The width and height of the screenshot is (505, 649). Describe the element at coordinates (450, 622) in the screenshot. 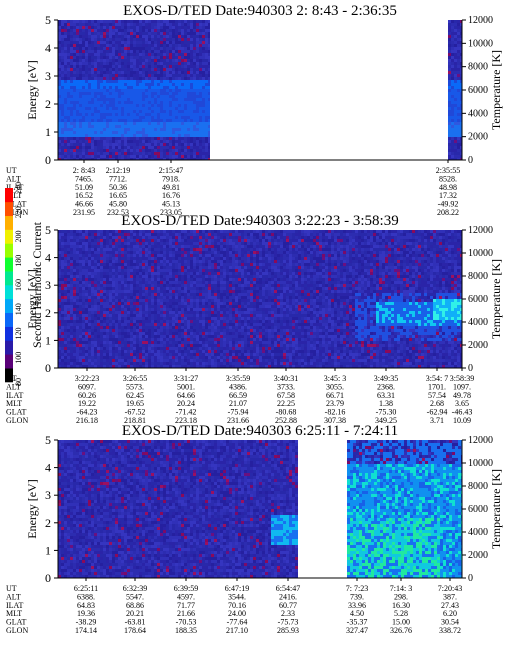

I see `table-cell: 30.54` at that location.